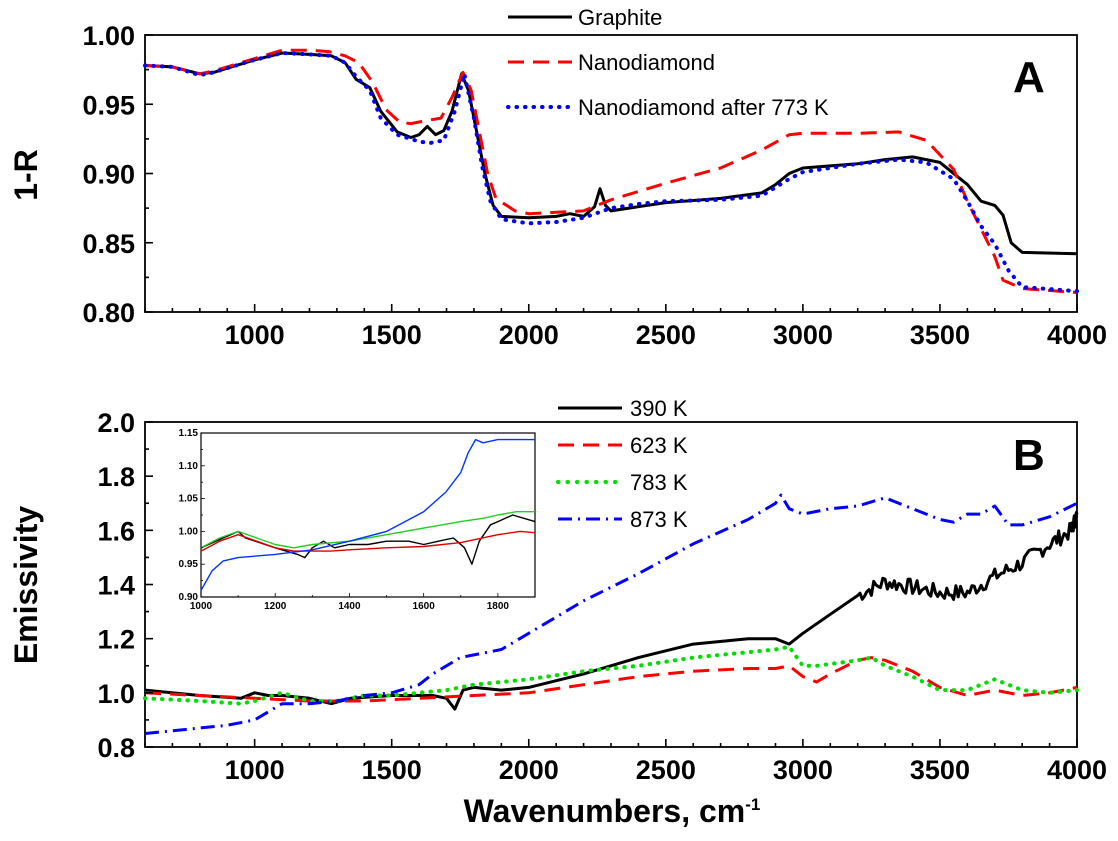  I want to click on panel-b-letter: B, so click(1029, 455).